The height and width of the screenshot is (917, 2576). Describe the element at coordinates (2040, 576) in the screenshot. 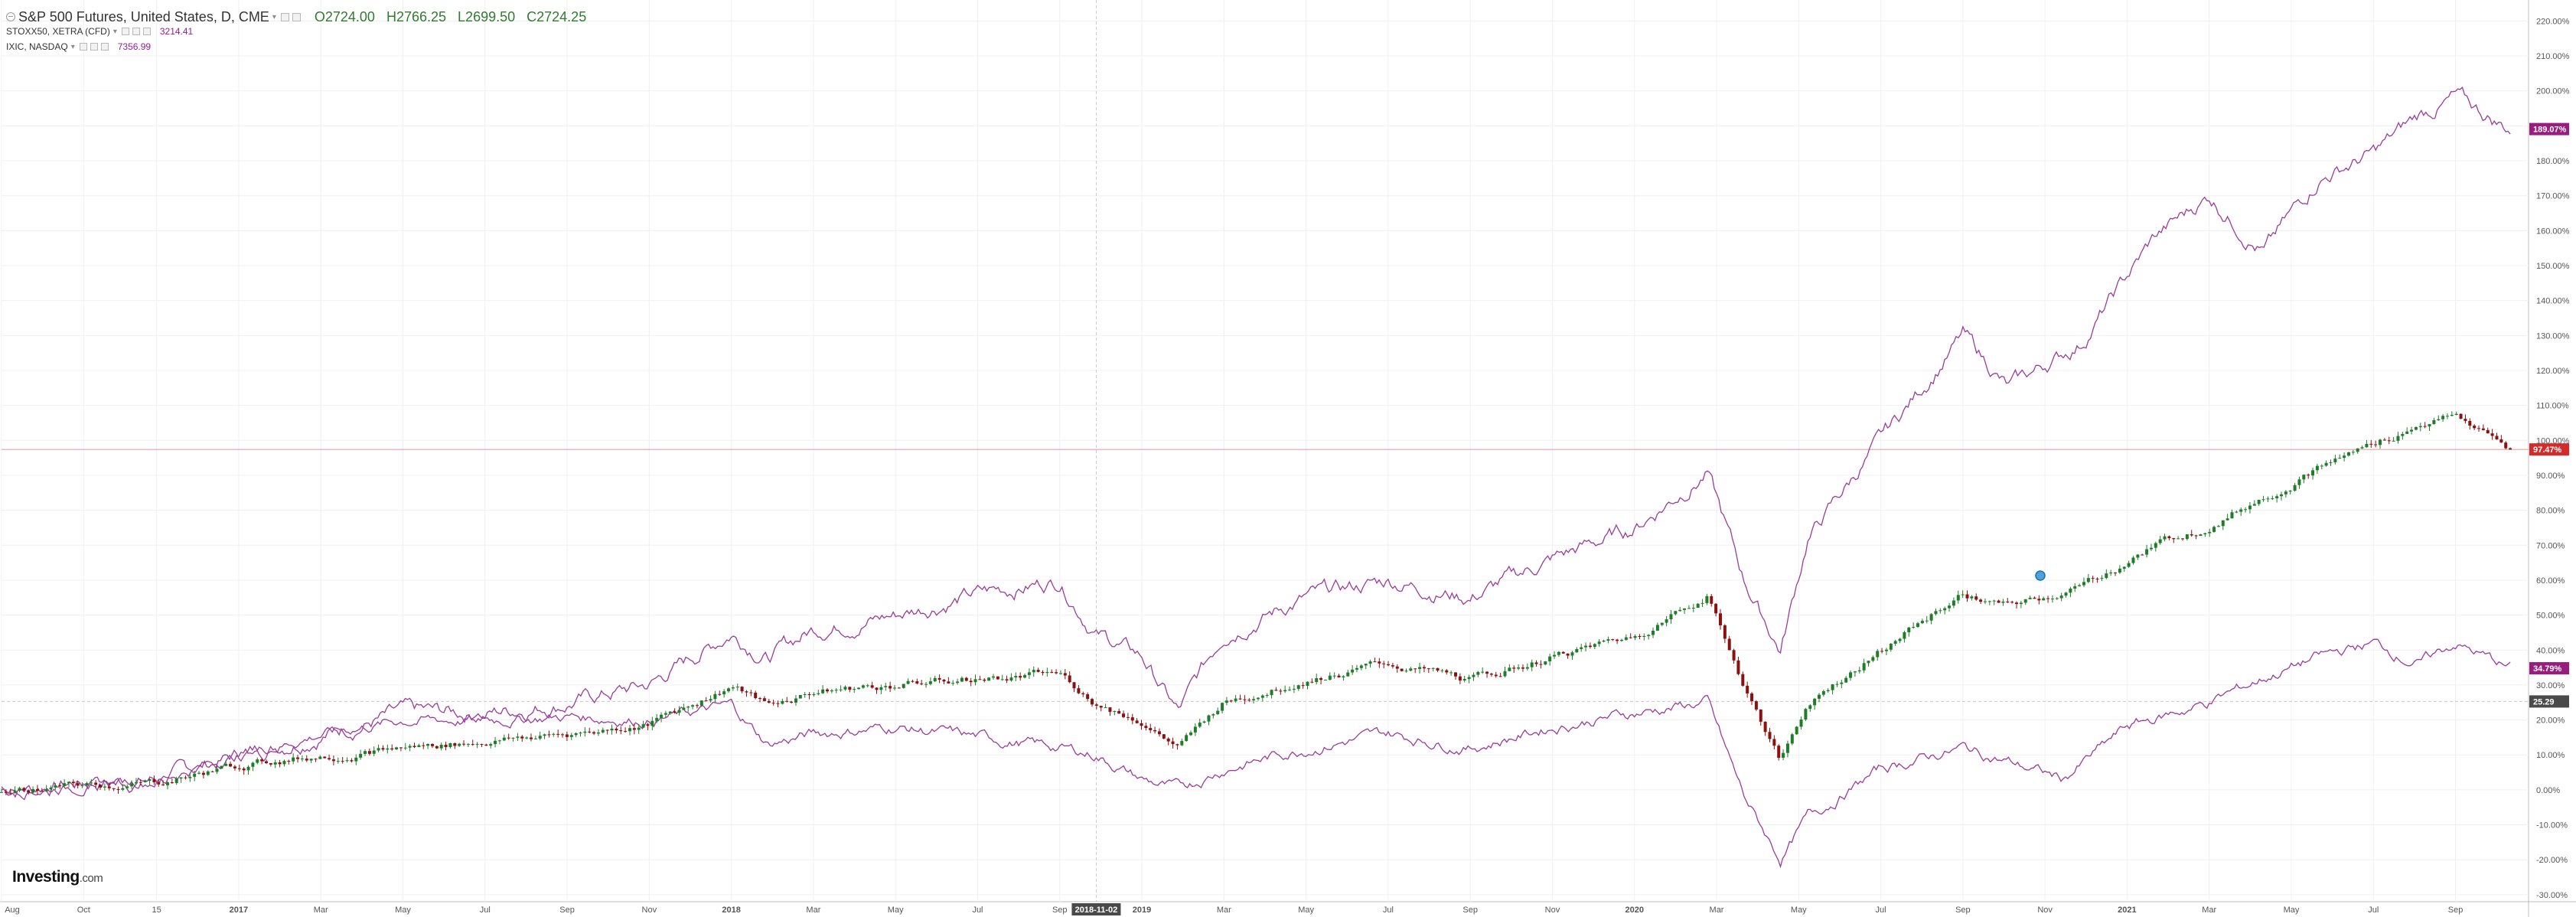

I see `event-marker-icon` at that location.